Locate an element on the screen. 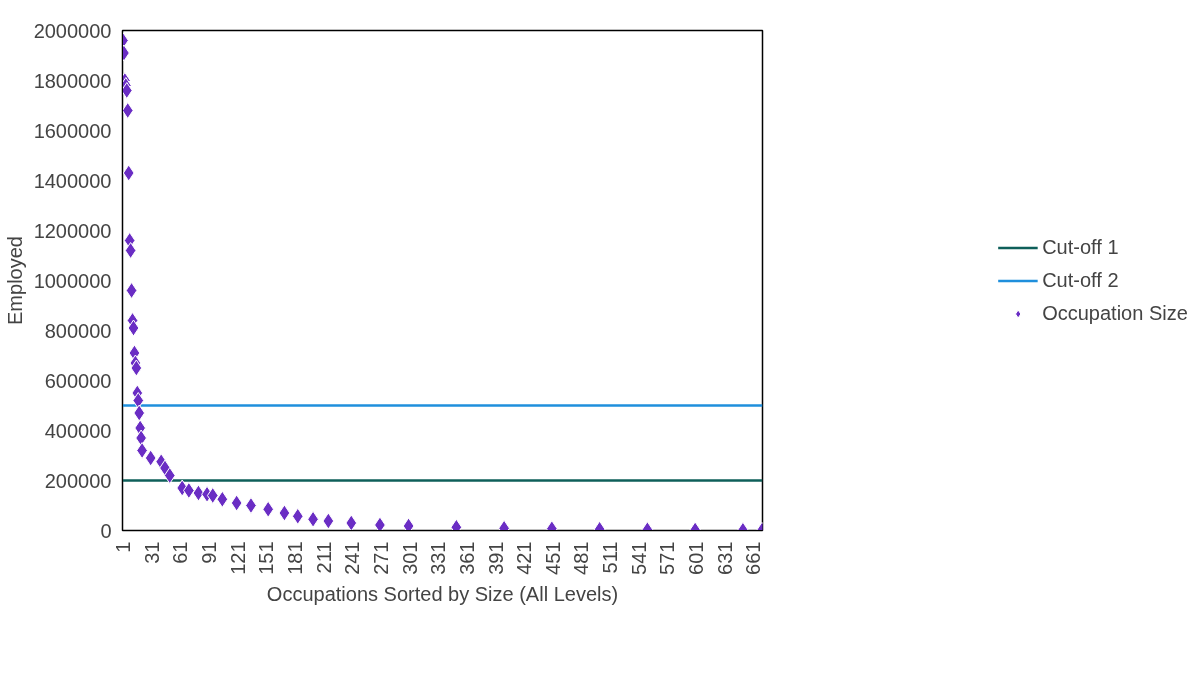 The image size is (1203, 684). y-tick-label: 600000 is located at coordinates (78, 380).